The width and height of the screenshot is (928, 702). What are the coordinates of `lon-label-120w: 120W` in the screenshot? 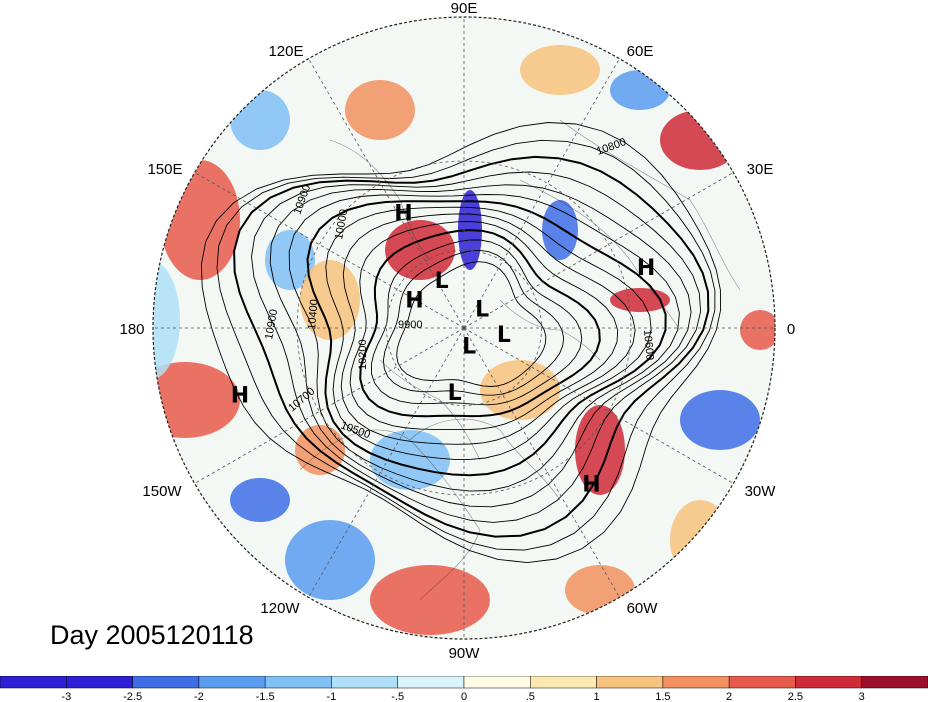 It's located at (280, 608).